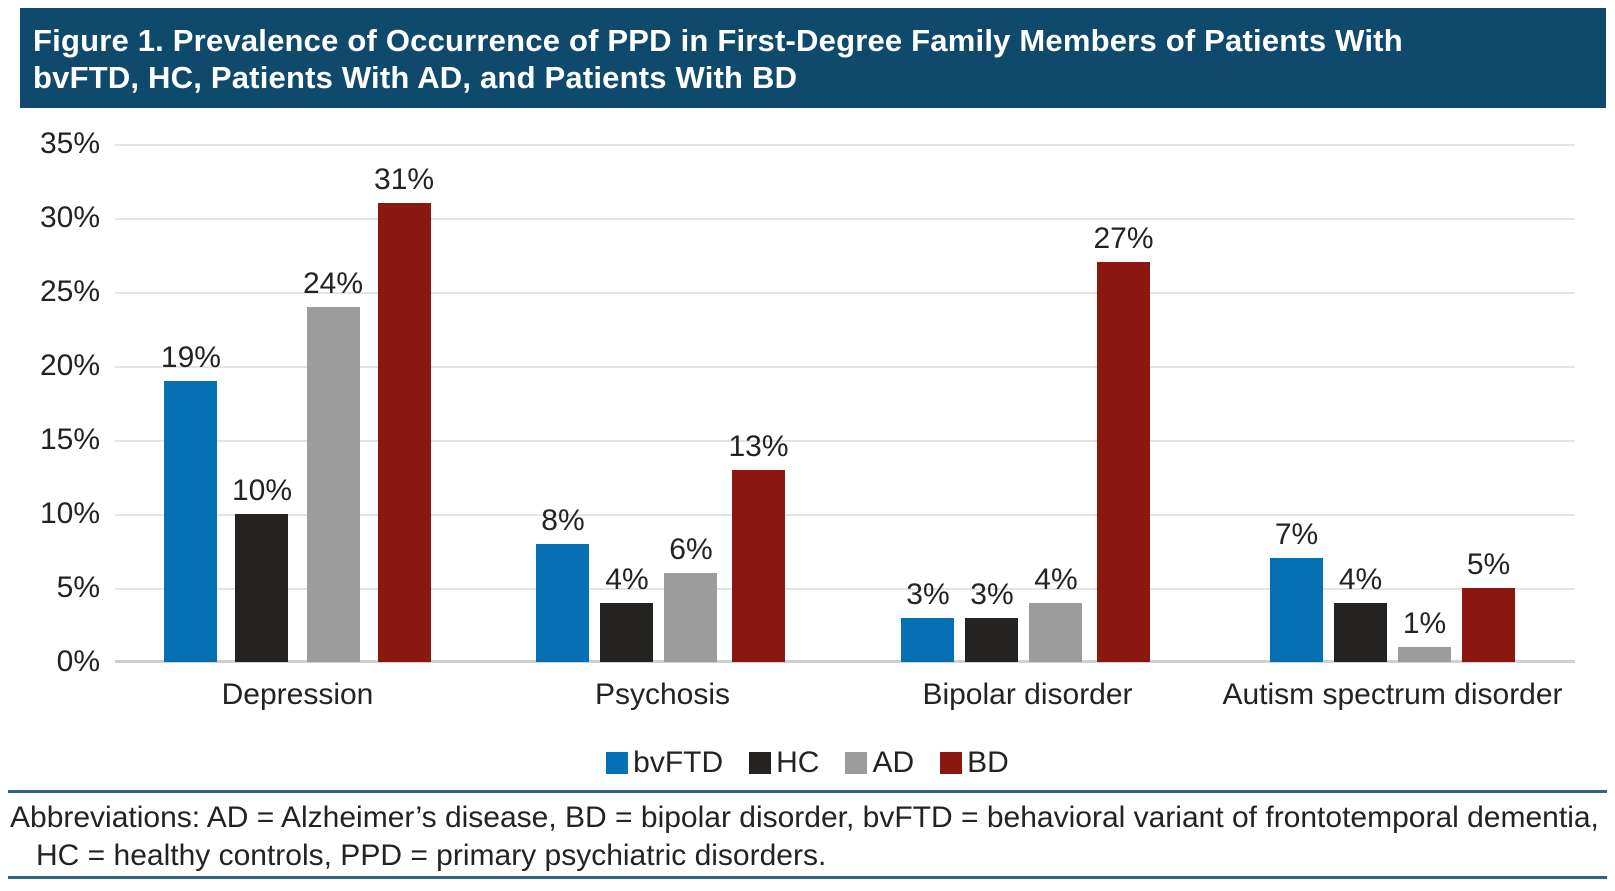 Image resolution: width=1615 pixels, height=891 pixels. I want to click on bar-wrap-ad-depression: 24%, so click(333, 464).